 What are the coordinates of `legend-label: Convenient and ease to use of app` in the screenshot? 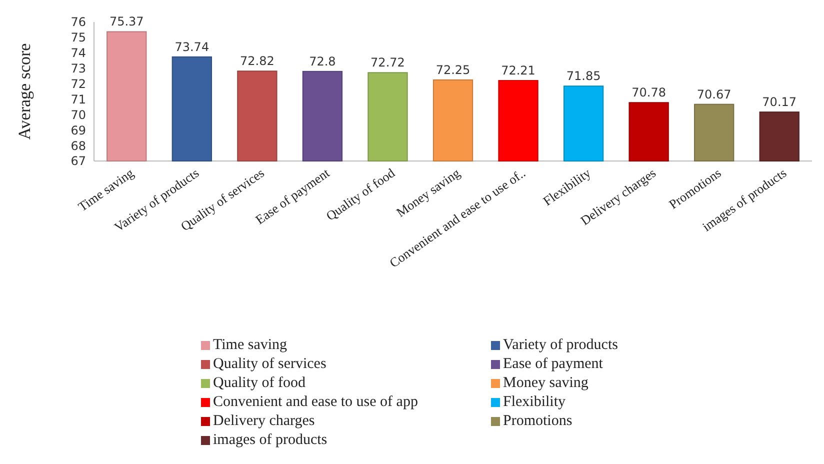 It's located at (315, 402).